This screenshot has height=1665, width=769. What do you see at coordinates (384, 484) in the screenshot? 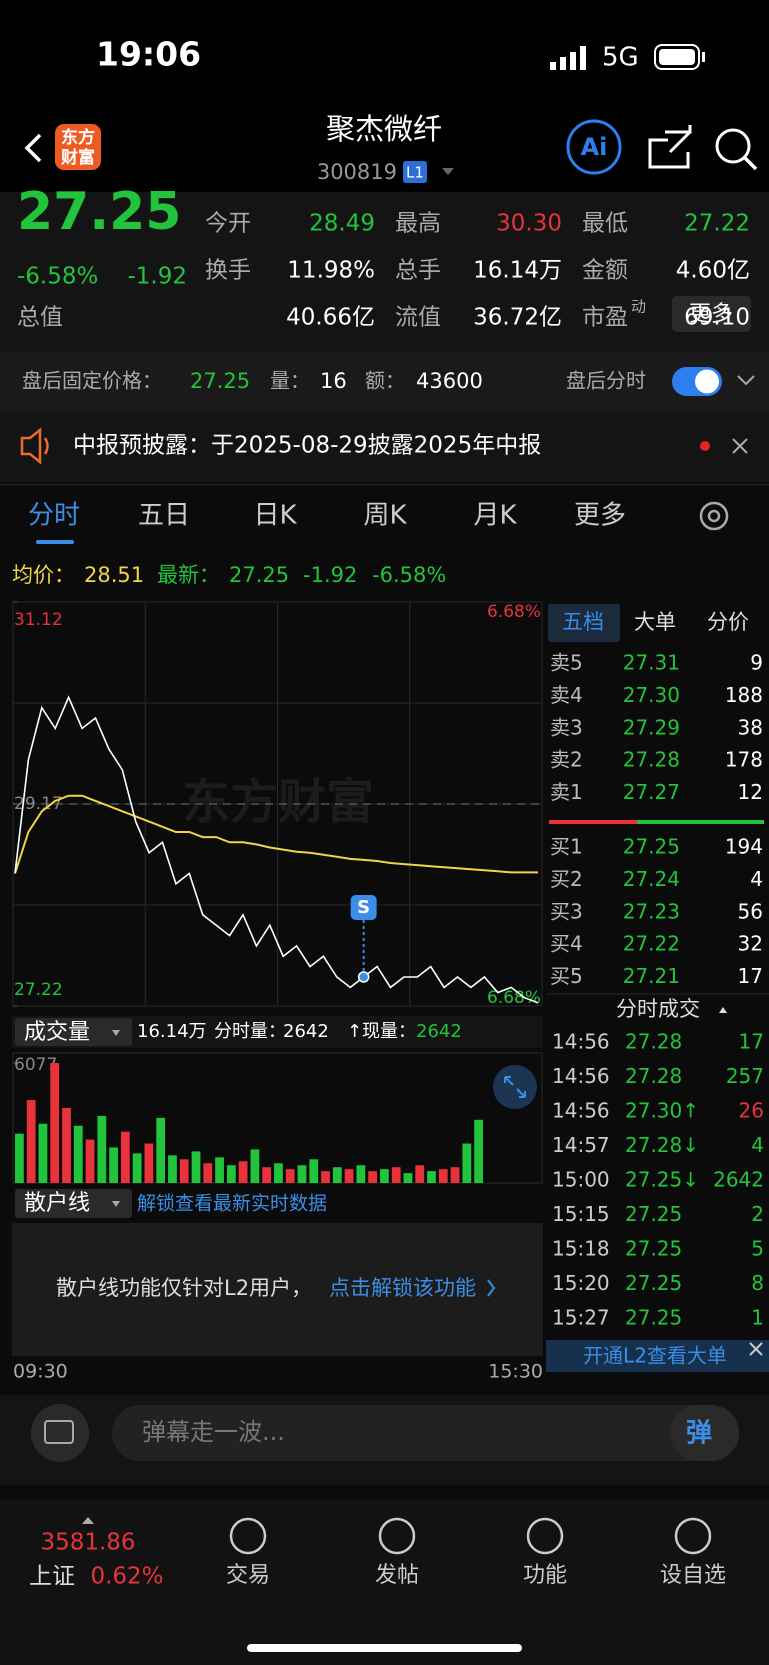
I see `divider` at bounding box center [384, 484].